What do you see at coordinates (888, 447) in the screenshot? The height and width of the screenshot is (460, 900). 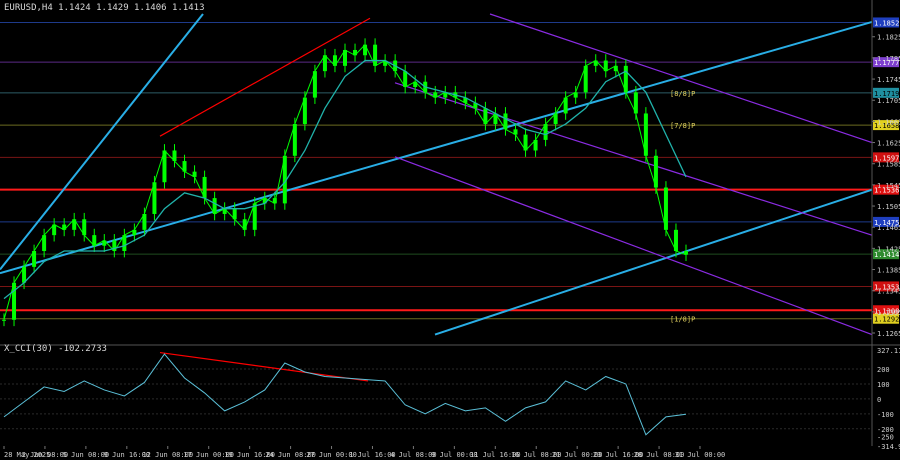 I see `cci-tick-label: -314.976` at bounding box center [888, 447].